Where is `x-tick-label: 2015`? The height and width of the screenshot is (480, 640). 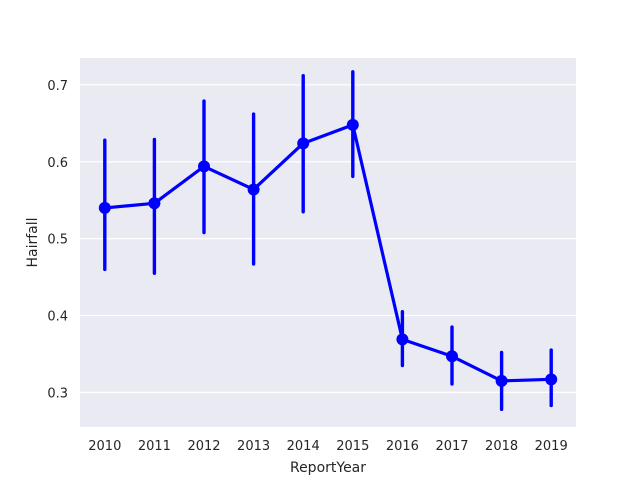
x-tick-label: 2015 is located at coordinates (352, 446).